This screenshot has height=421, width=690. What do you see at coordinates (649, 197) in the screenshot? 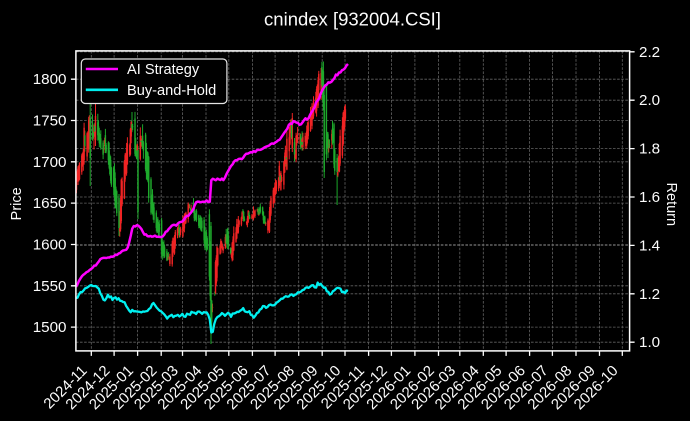
I see `svg-text: 1.6` at bounding box center [649, 197].